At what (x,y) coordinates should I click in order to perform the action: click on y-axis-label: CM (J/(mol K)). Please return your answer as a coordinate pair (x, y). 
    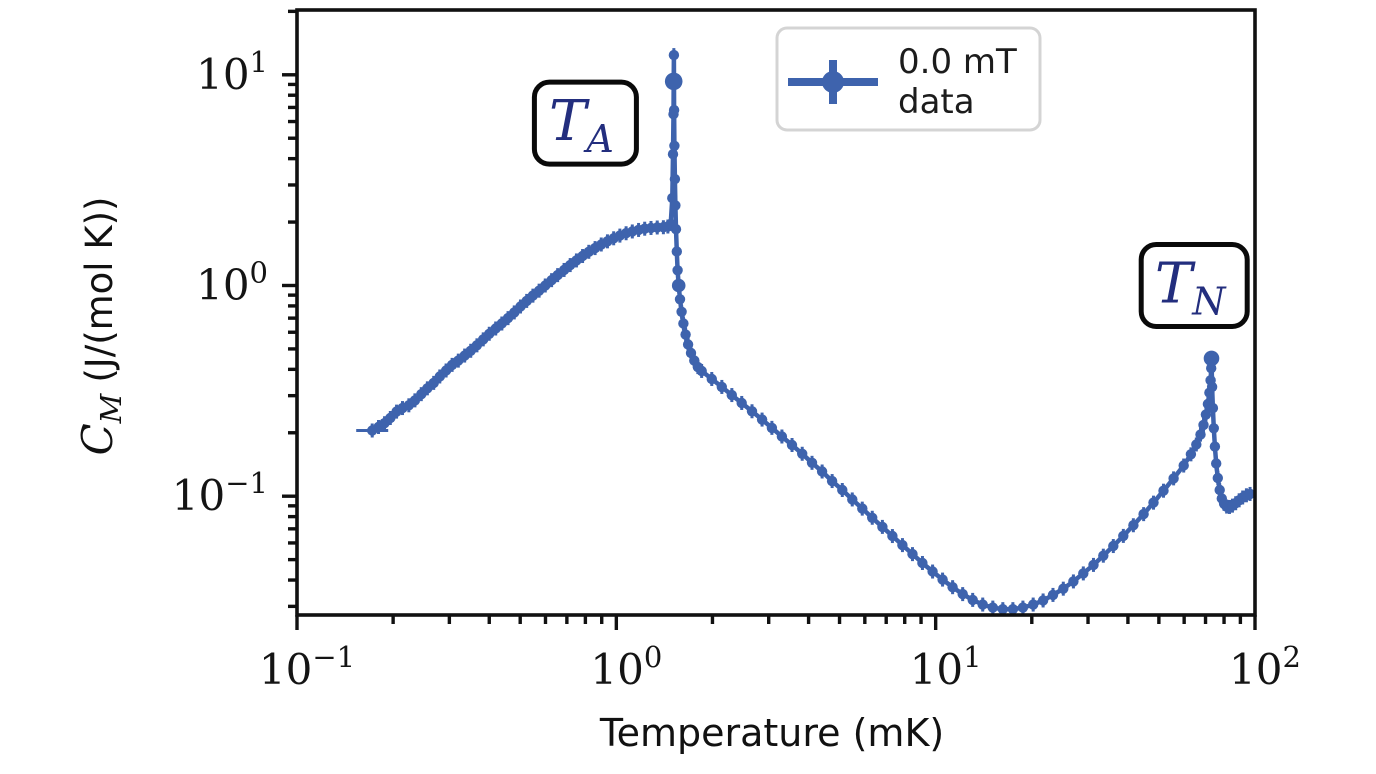
    Looking at the image, I should click on (100, 326).